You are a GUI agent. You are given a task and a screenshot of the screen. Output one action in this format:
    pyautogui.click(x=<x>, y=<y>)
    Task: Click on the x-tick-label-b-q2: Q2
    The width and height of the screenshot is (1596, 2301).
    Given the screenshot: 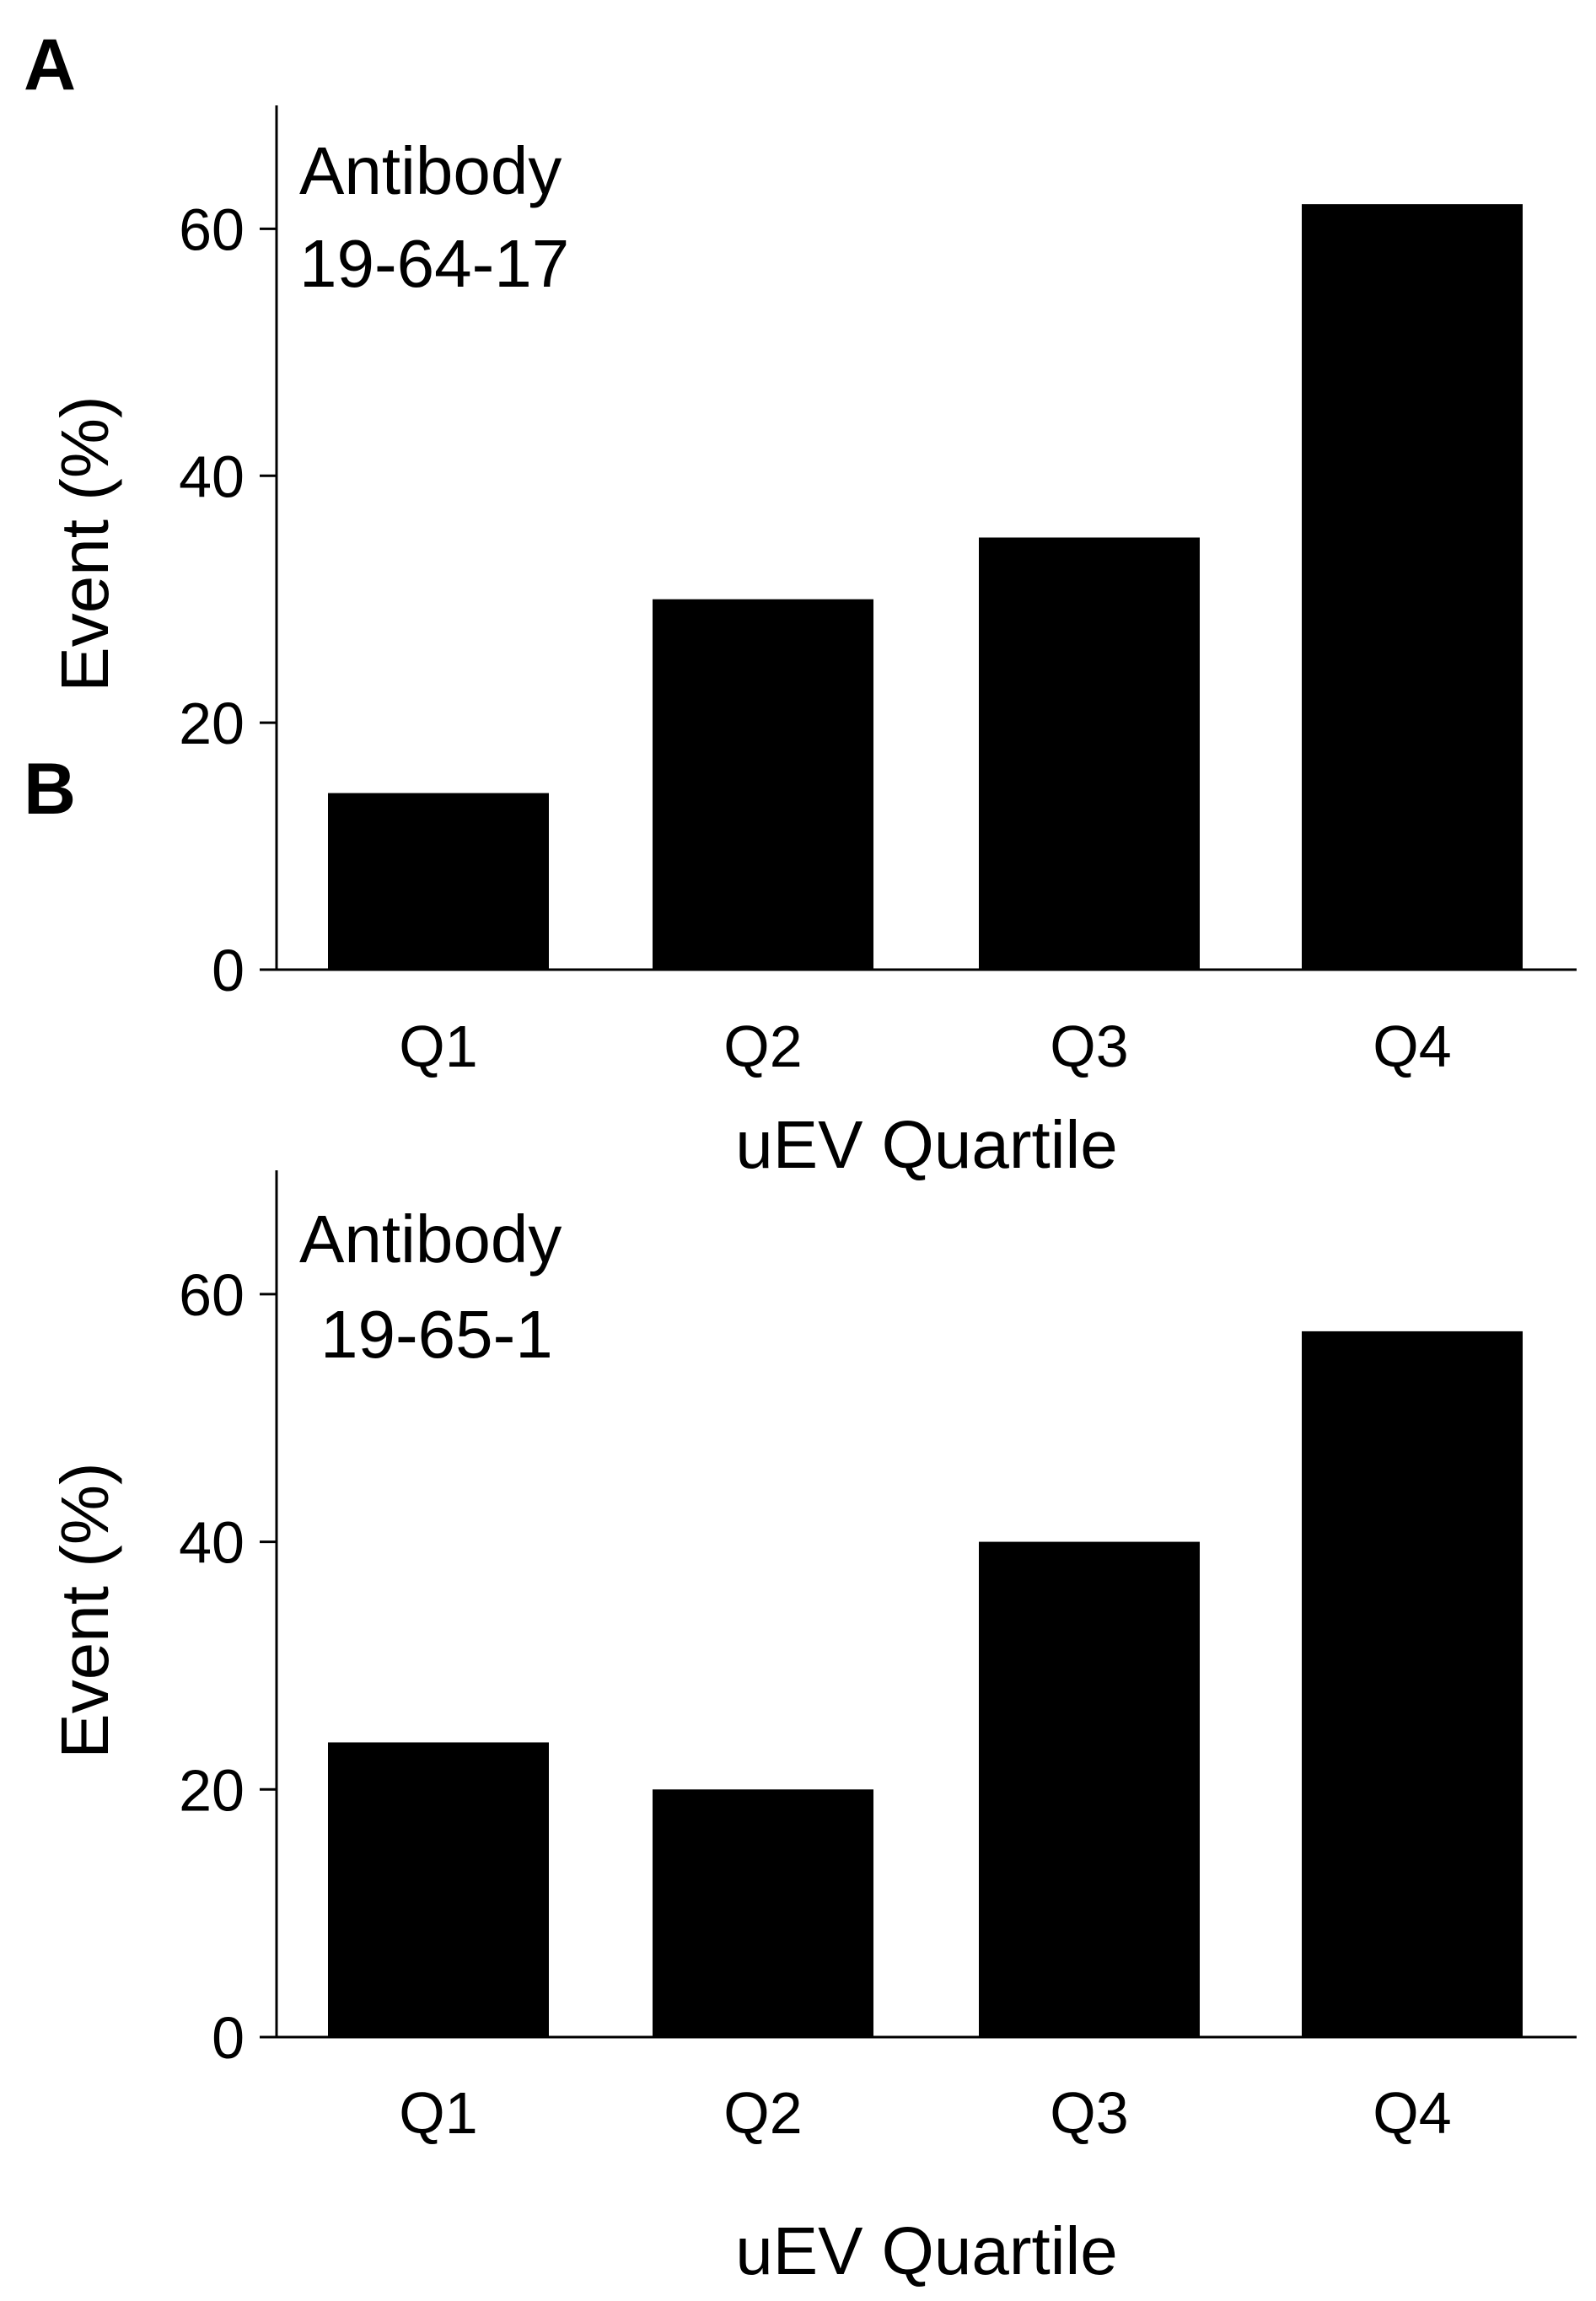 What is the action you would take?
    pyautogui.click(x=763, y=2113)
    